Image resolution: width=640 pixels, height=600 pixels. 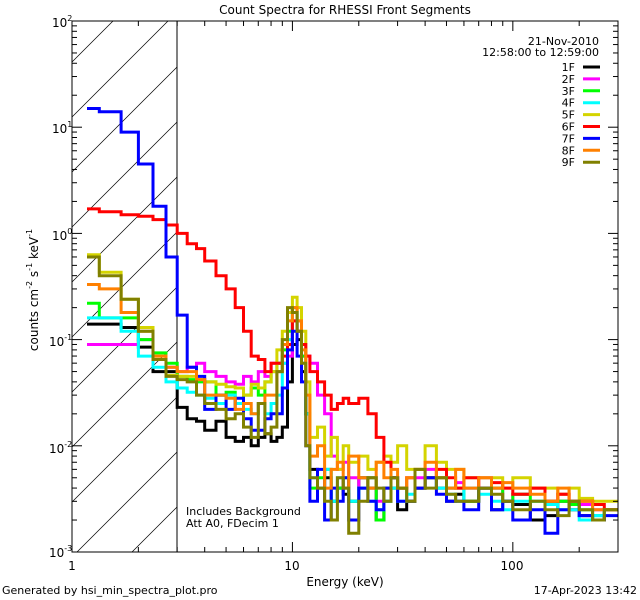 What do you see at coordinates (568, 91) in the screenshot?
I see `legend-label-3F: 3F` at bounding box center [568, 91].